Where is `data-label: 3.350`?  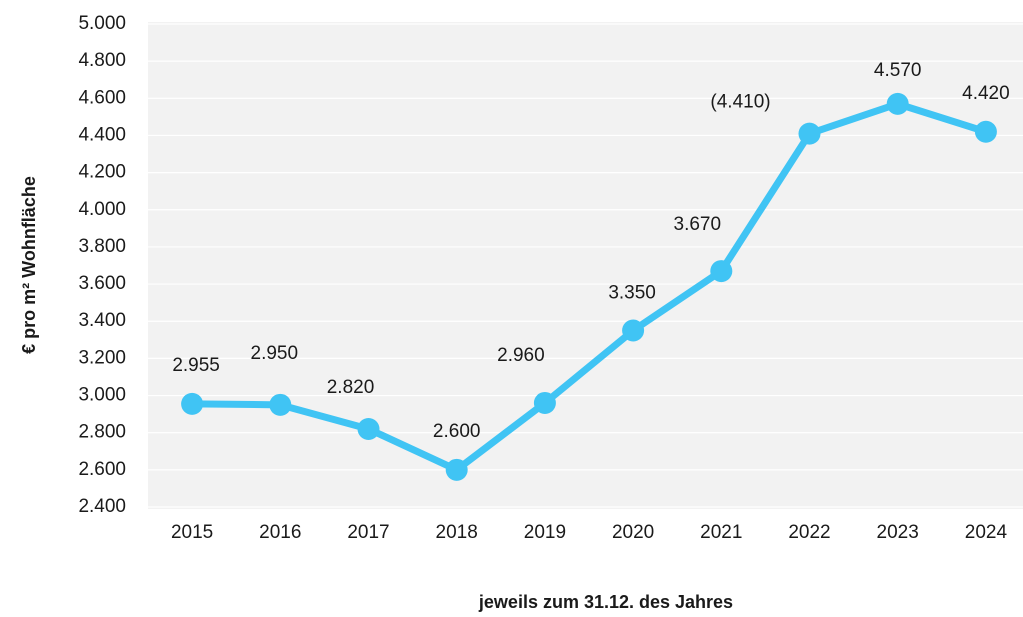 data-label: 3.350 is located at coordinates (632, 293).